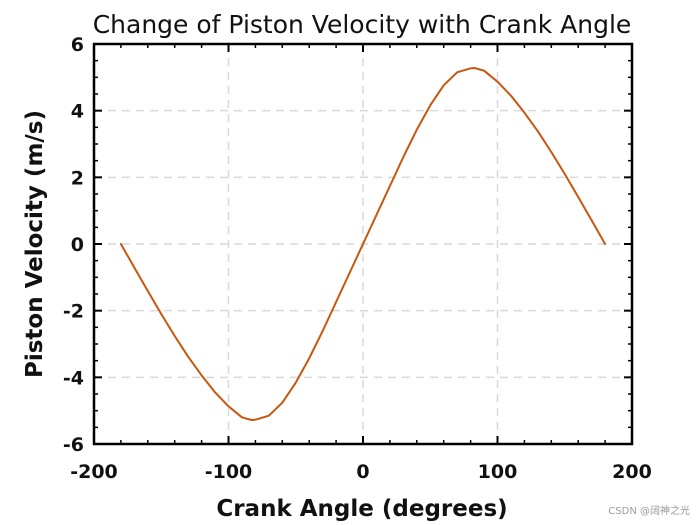 This screenshot has height=525, width=700. What do you see at coordinates (73, 378) in the screenshot?
I see `y-tick-label: -4` at bounding box center [73, 378].